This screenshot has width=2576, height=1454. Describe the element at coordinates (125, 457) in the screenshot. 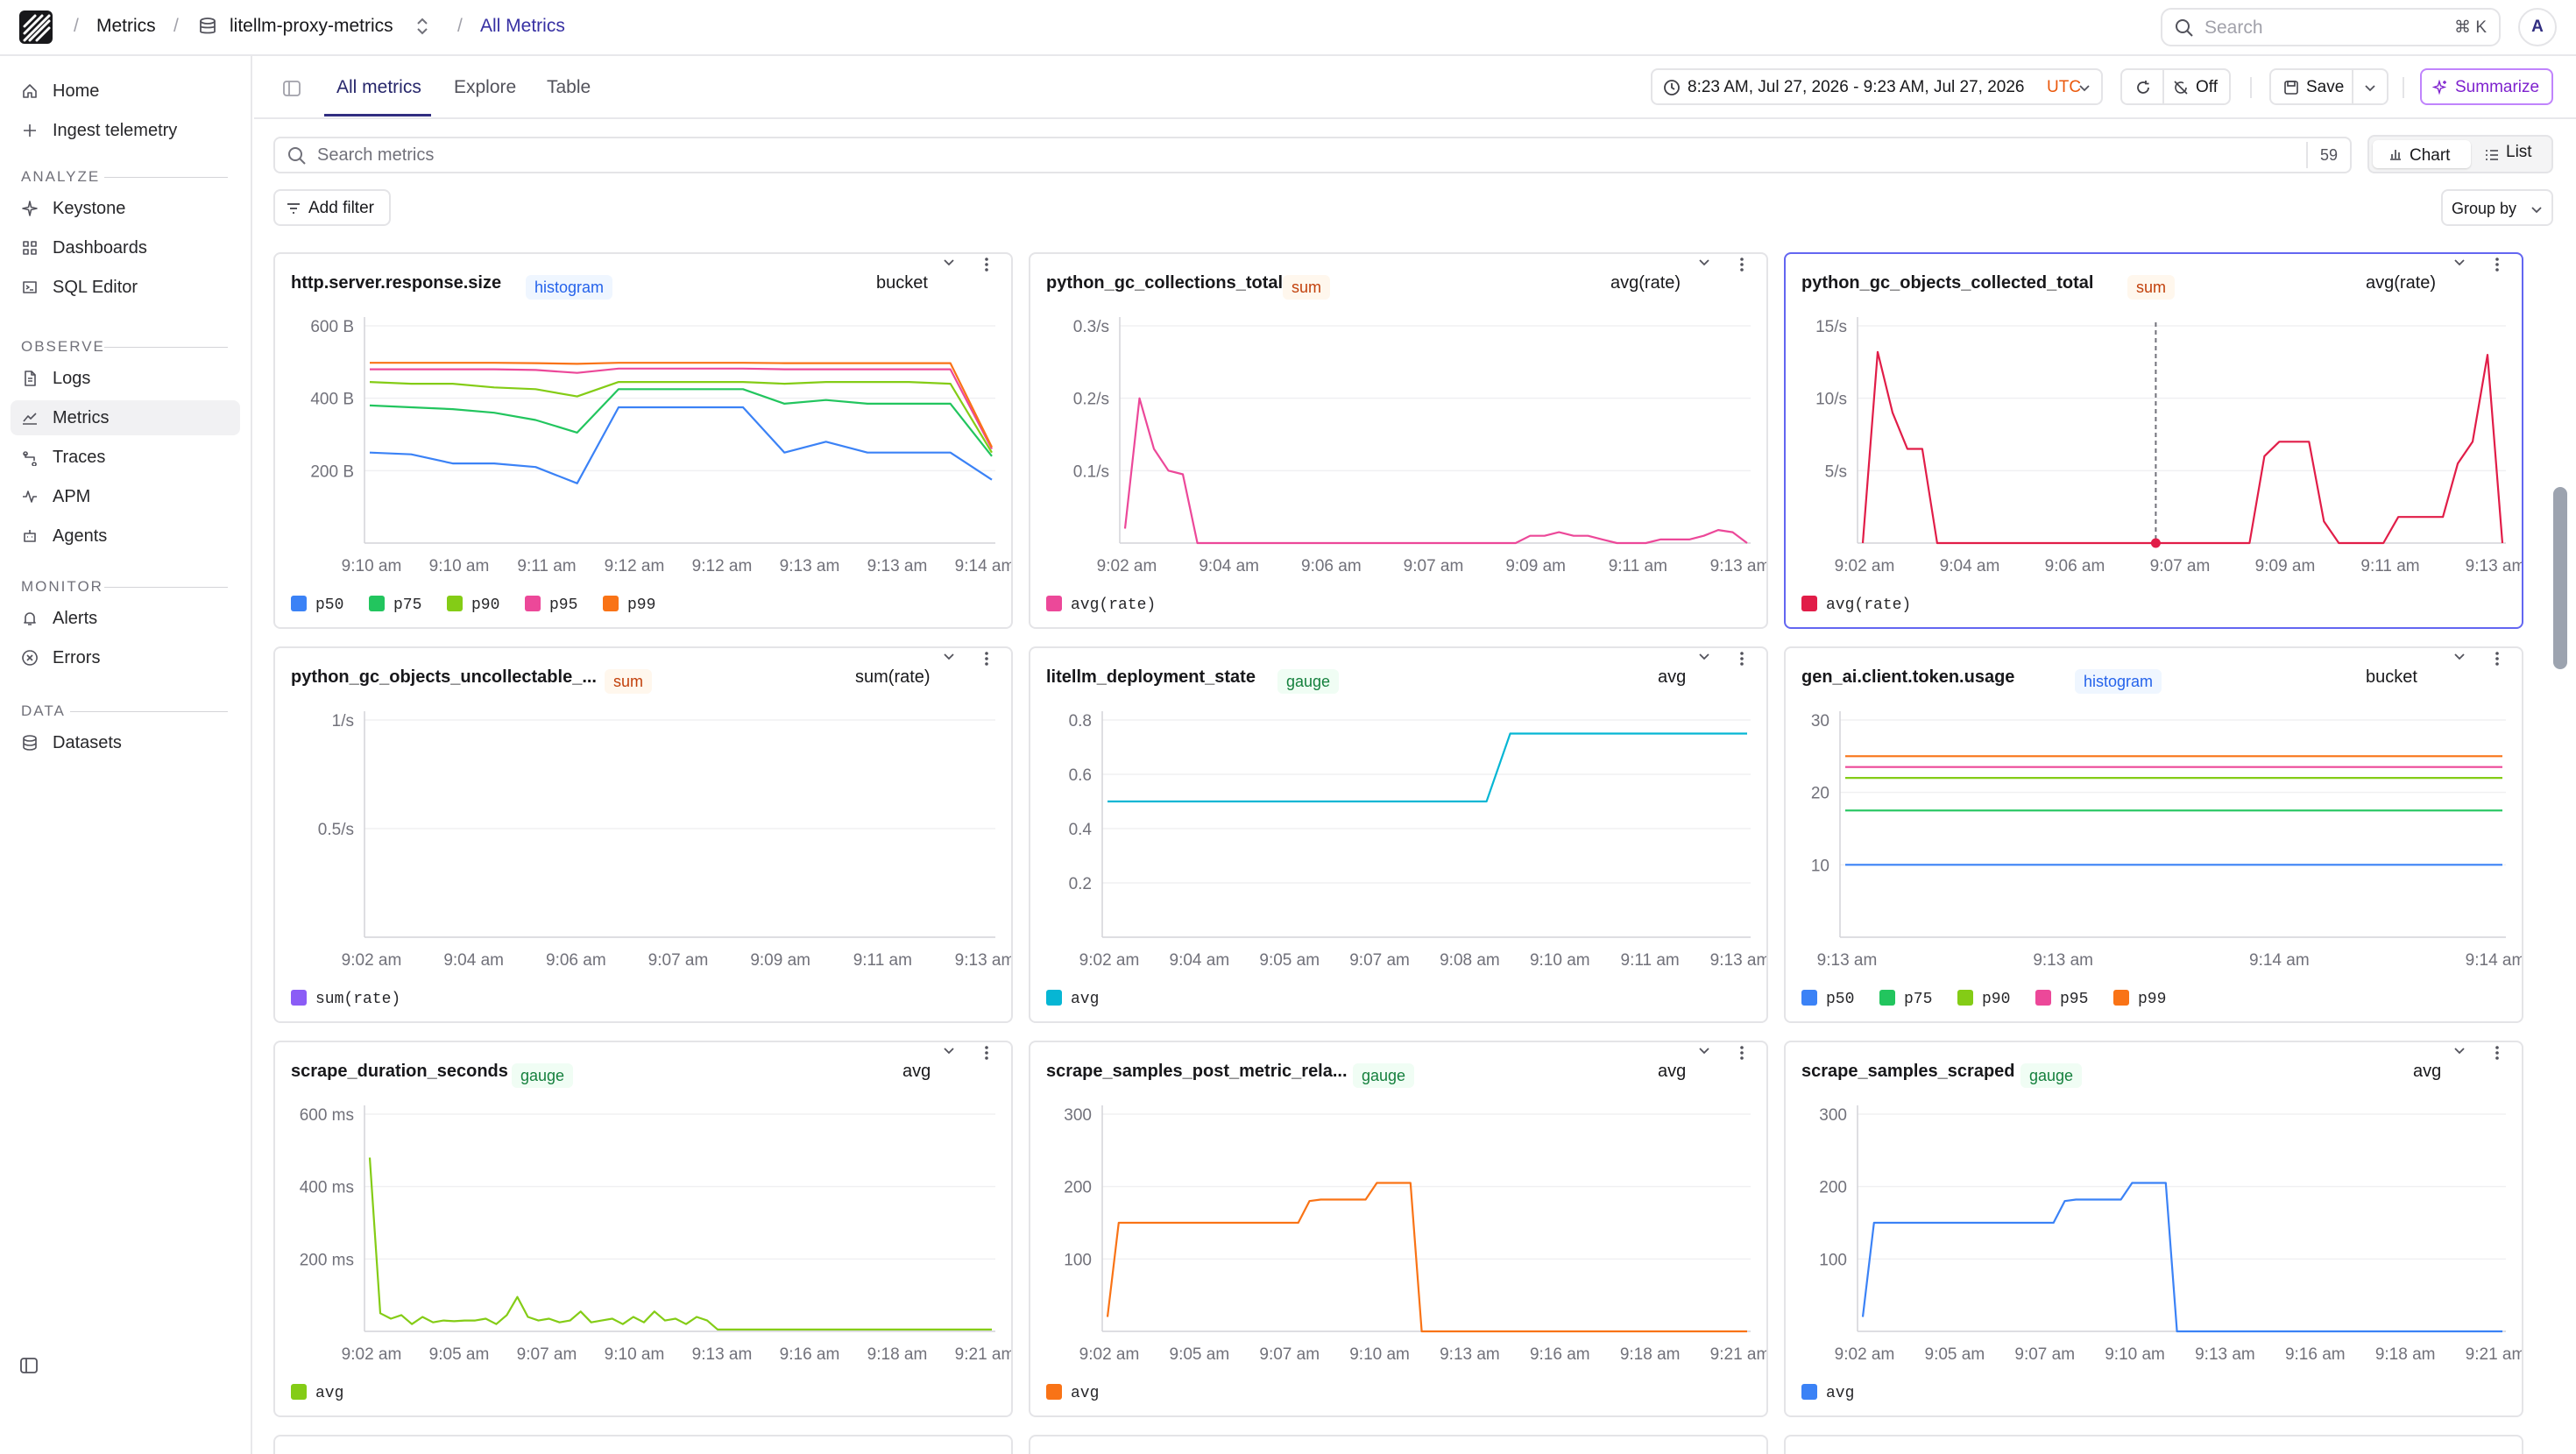

I see `sidebar-item-traces: Traces` at that location.